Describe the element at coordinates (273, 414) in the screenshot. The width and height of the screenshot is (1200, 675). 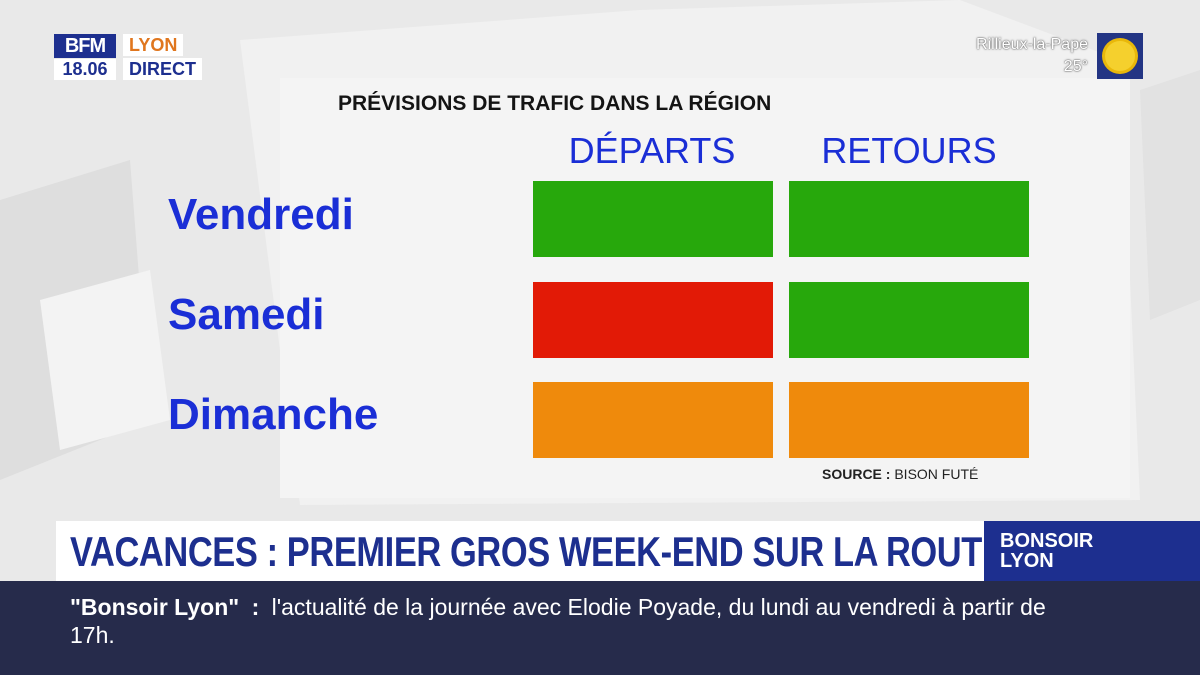
I see `row-label-dimanche: Dimanche` at that location.